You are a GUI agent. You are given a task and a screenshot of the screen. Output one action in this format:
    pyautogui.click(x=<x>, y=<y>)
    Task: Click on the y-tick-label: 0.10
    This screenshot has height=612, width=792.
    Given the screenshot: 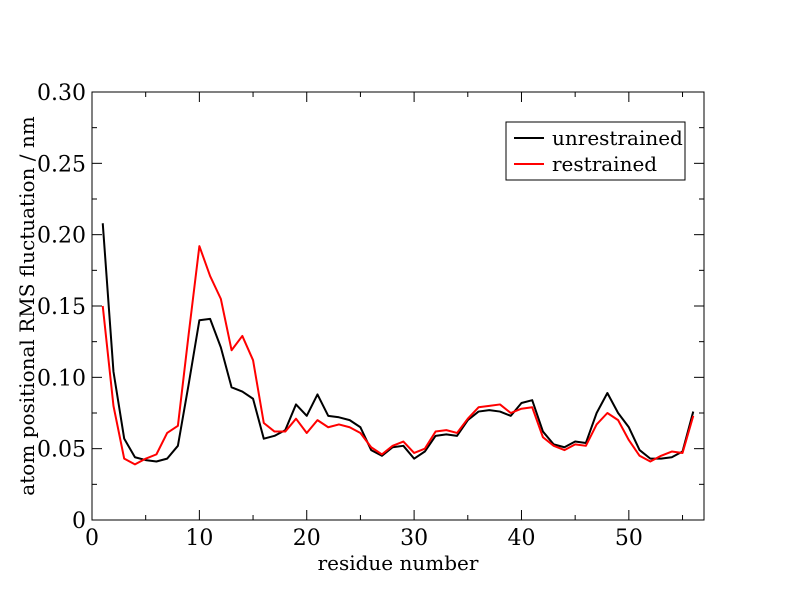 What is the action you would take?
    pyautogui.click(x=61, y=378)
    